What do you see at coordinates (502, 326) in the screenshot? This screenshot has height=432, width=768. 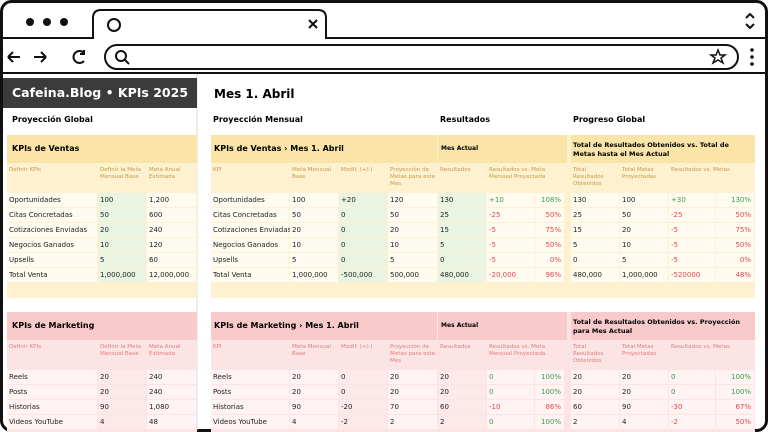 I see `group-header: Mes Actual` at bounding box center [502, 326].